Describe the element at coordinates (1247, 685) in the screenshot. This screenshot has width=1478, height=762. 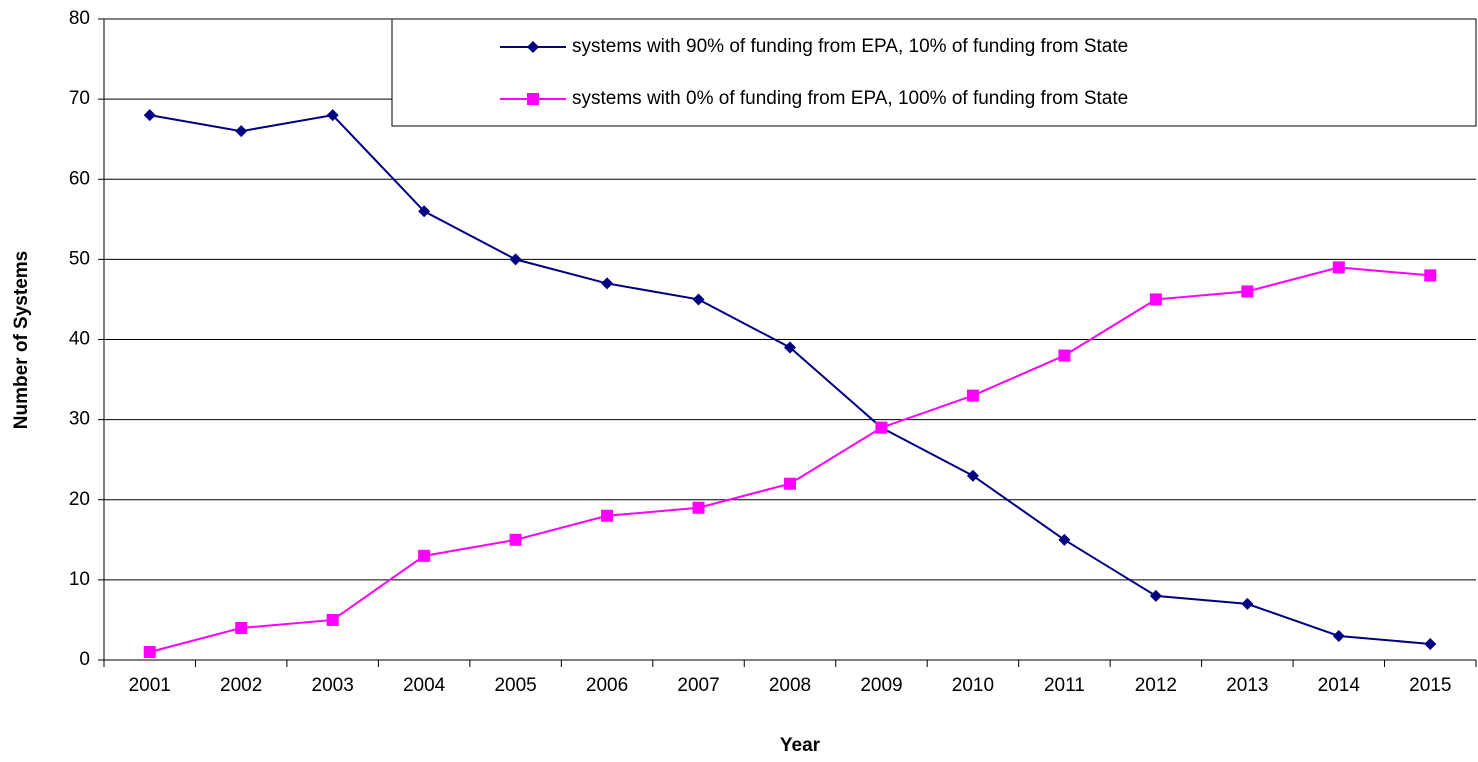
I see `x-tick-label: 2013` at that location.